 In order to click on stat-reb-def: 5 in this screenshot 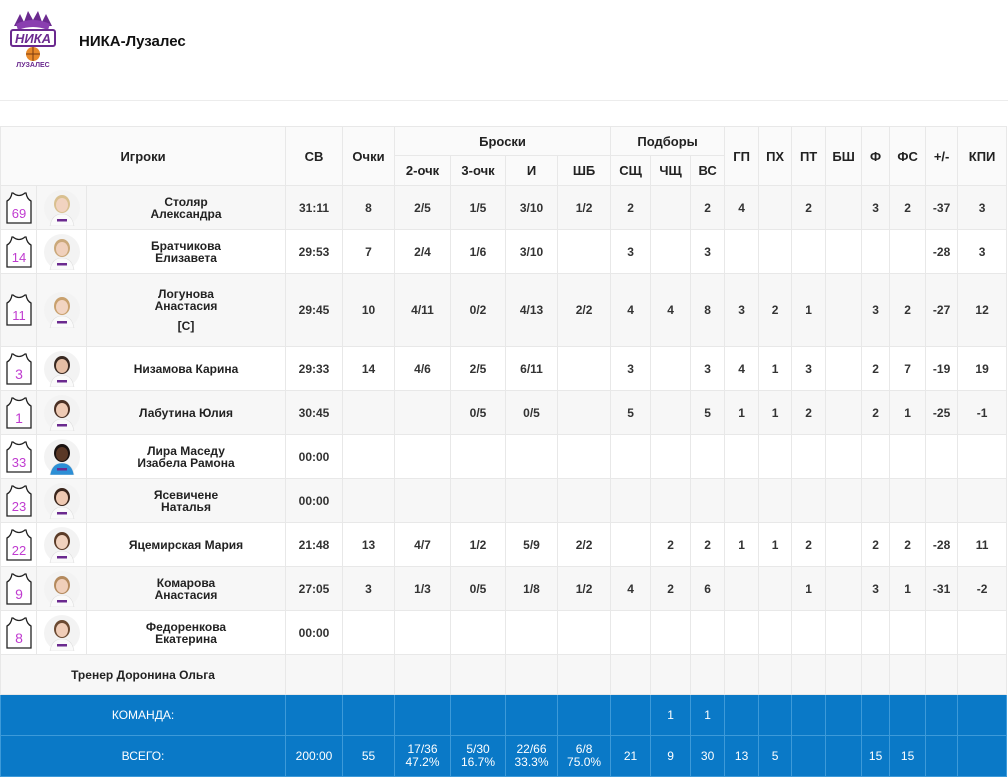, I will do `click(631, 412)`.